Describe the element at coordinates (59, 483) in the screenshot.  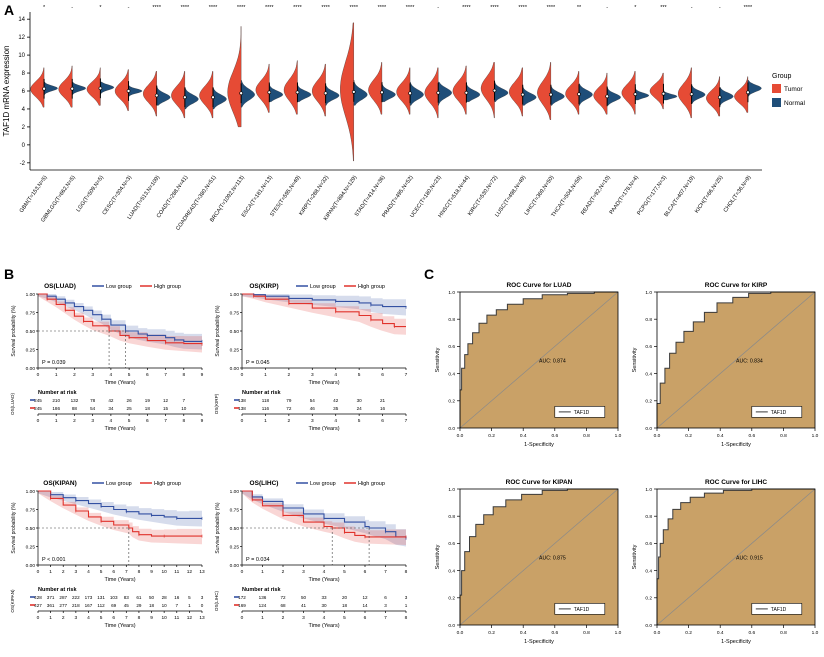
I see `km-title: OS(KIPAN)` at that location.